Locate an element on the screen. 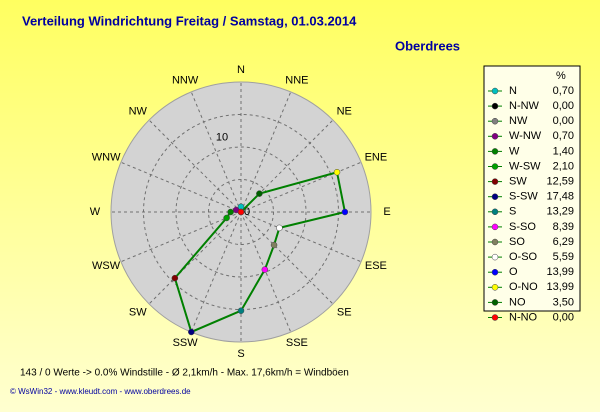 The image size is (600, 412). legend-value: 17,48 is located at coordinates (560, 197).